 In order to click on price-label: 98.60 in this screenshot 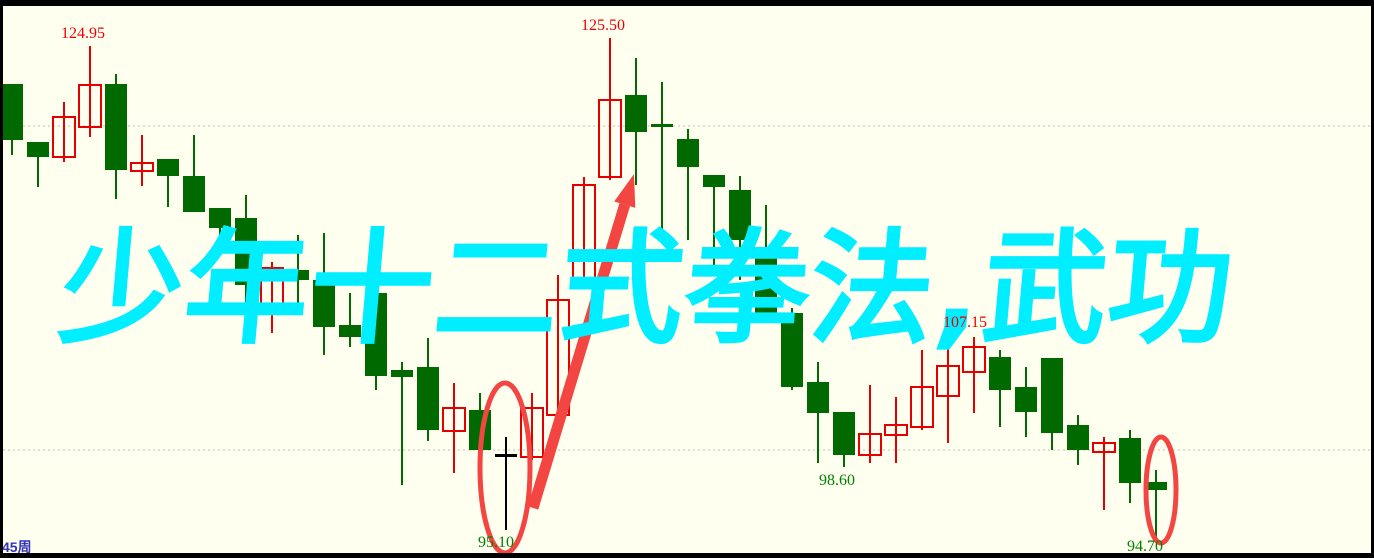, I will do `click(837, 480)`.